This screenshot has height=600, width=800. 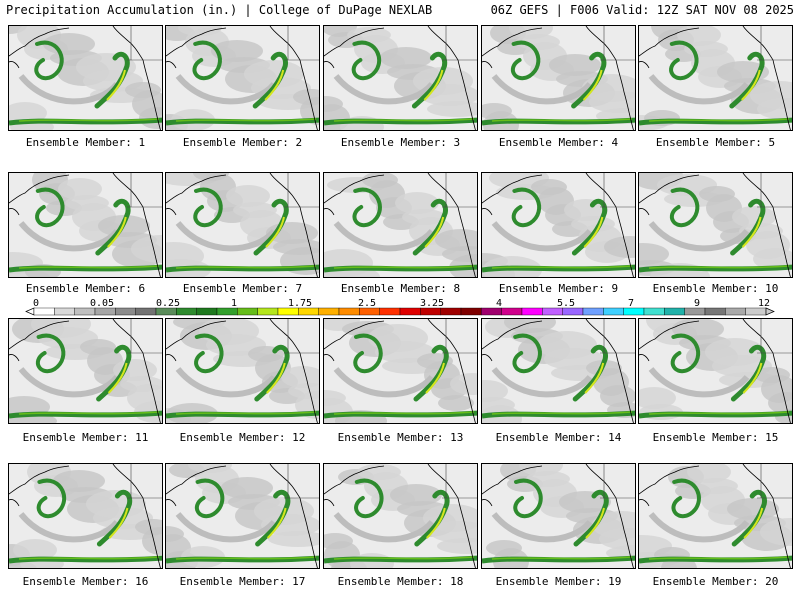 I want to click on colorbar-tick-label: 7, so click(x=631, y=303).